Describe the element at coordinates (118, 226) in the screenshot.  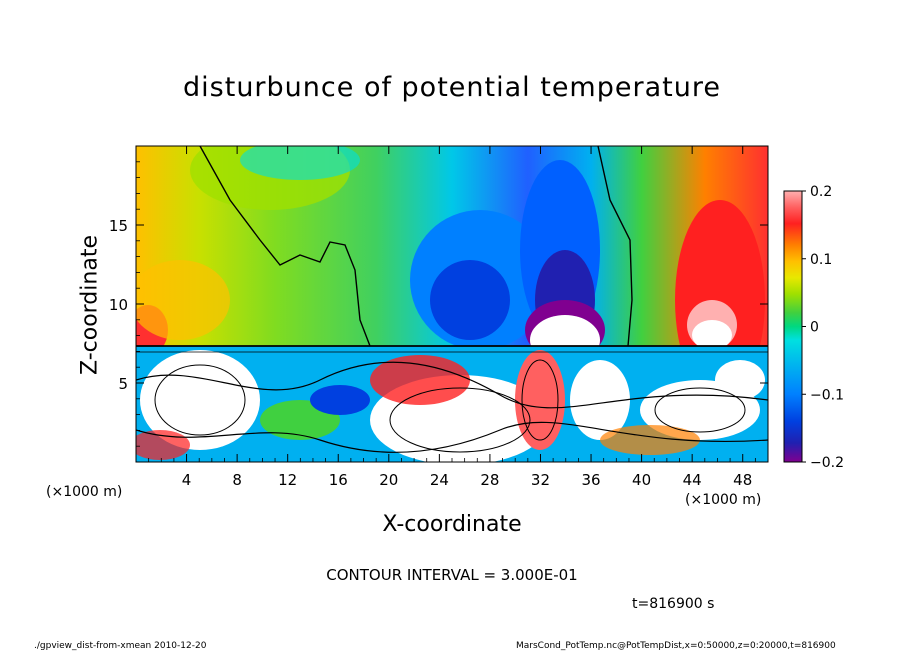
I see `y-tick-label: 15` at that location.